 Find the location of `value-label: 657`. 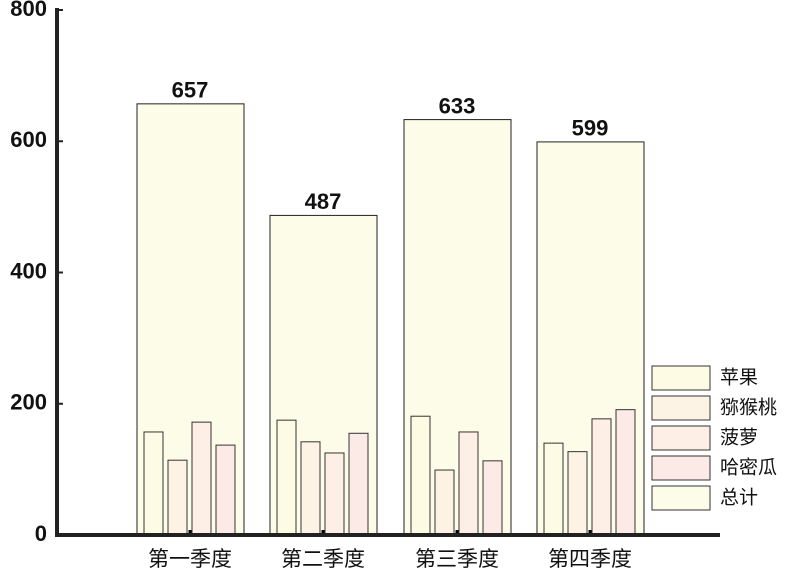

value-label: 657 is located at coordinates (190, 90).